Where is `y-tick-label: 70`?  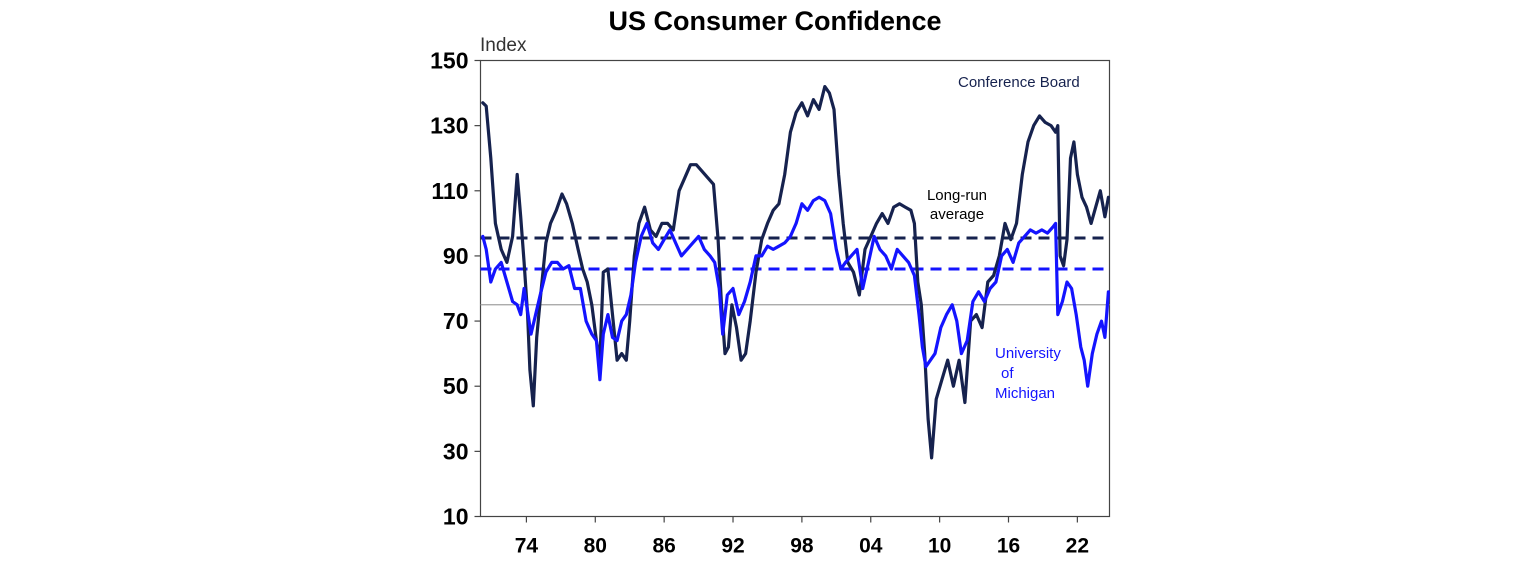
y-tick-label: 70 is located at coordinates (456, 321).